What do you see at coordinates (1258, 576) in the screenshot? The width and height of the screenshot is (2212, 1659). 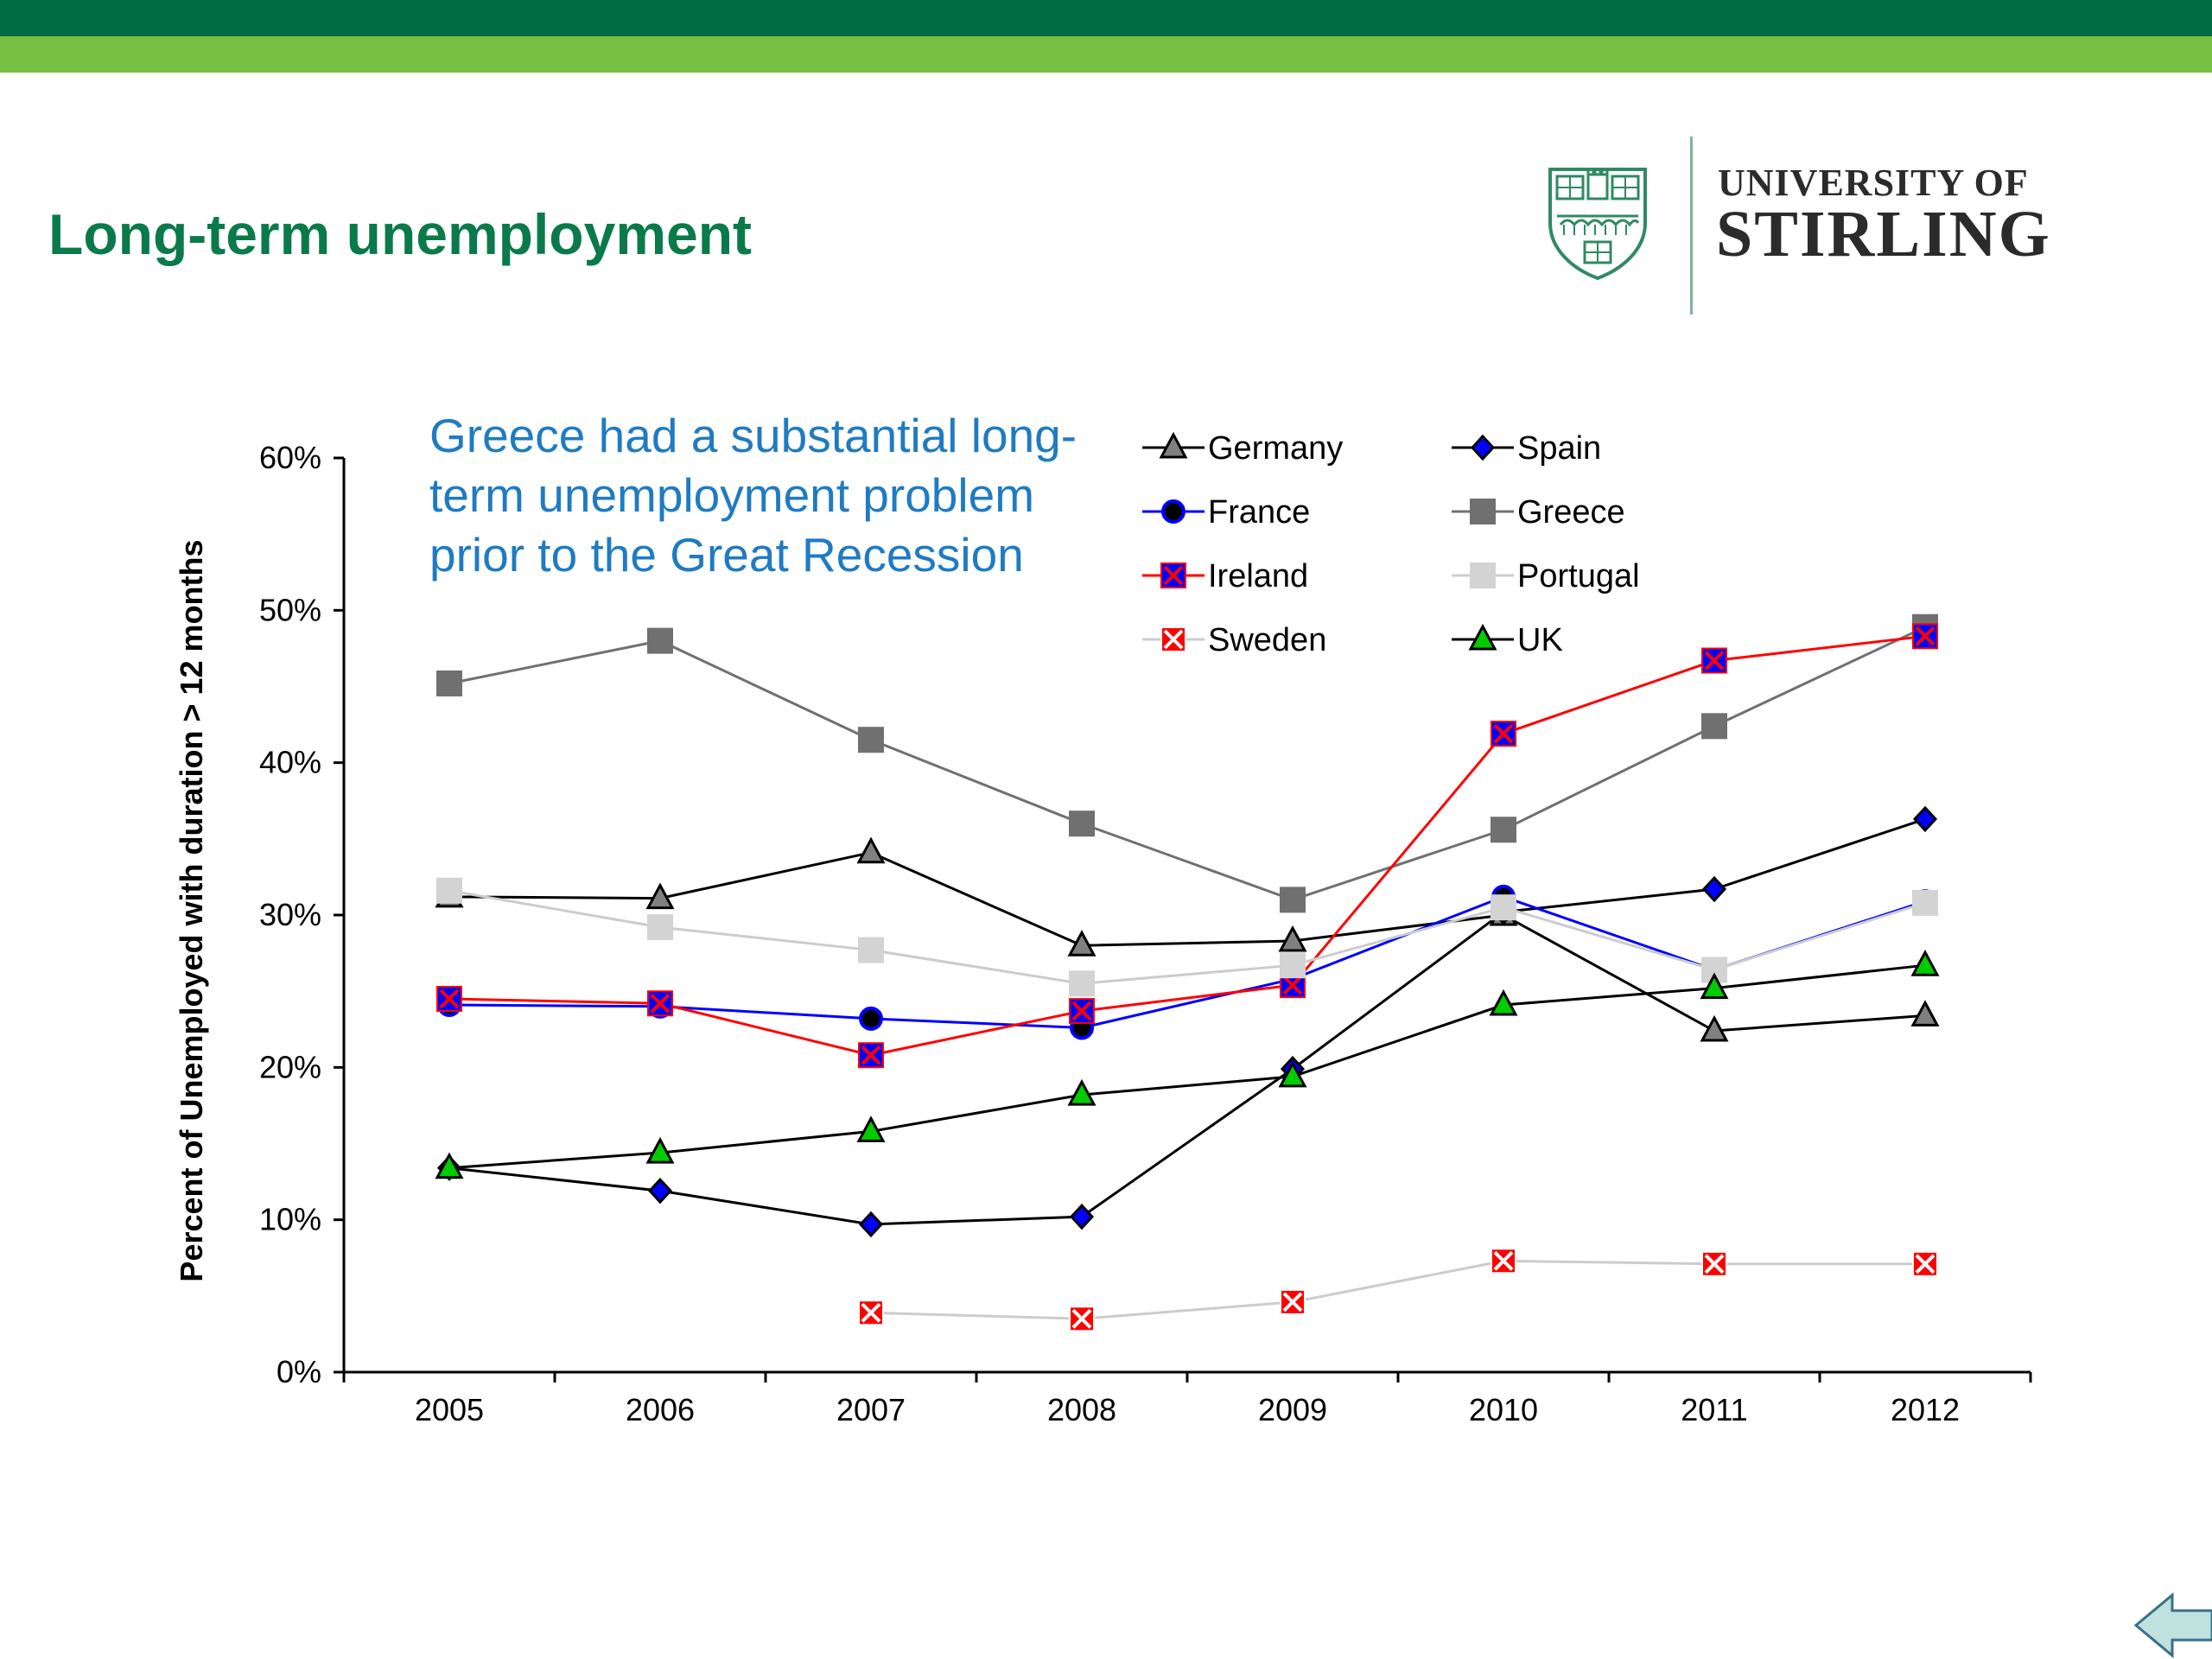 I see `legend-label: Ireland` at bounding box center [1258, 576].